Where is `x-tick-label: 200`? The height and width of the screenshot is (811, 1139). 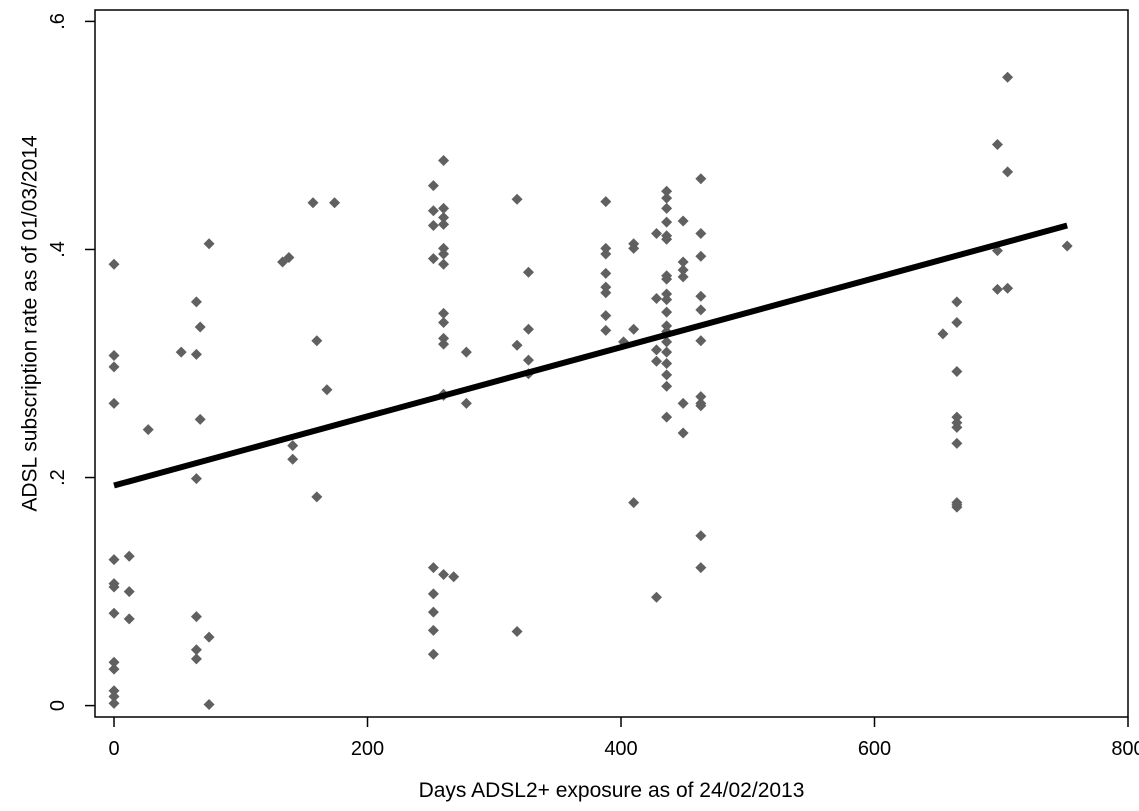
x-tick-label: 200 is located at coordinates (367, 749).